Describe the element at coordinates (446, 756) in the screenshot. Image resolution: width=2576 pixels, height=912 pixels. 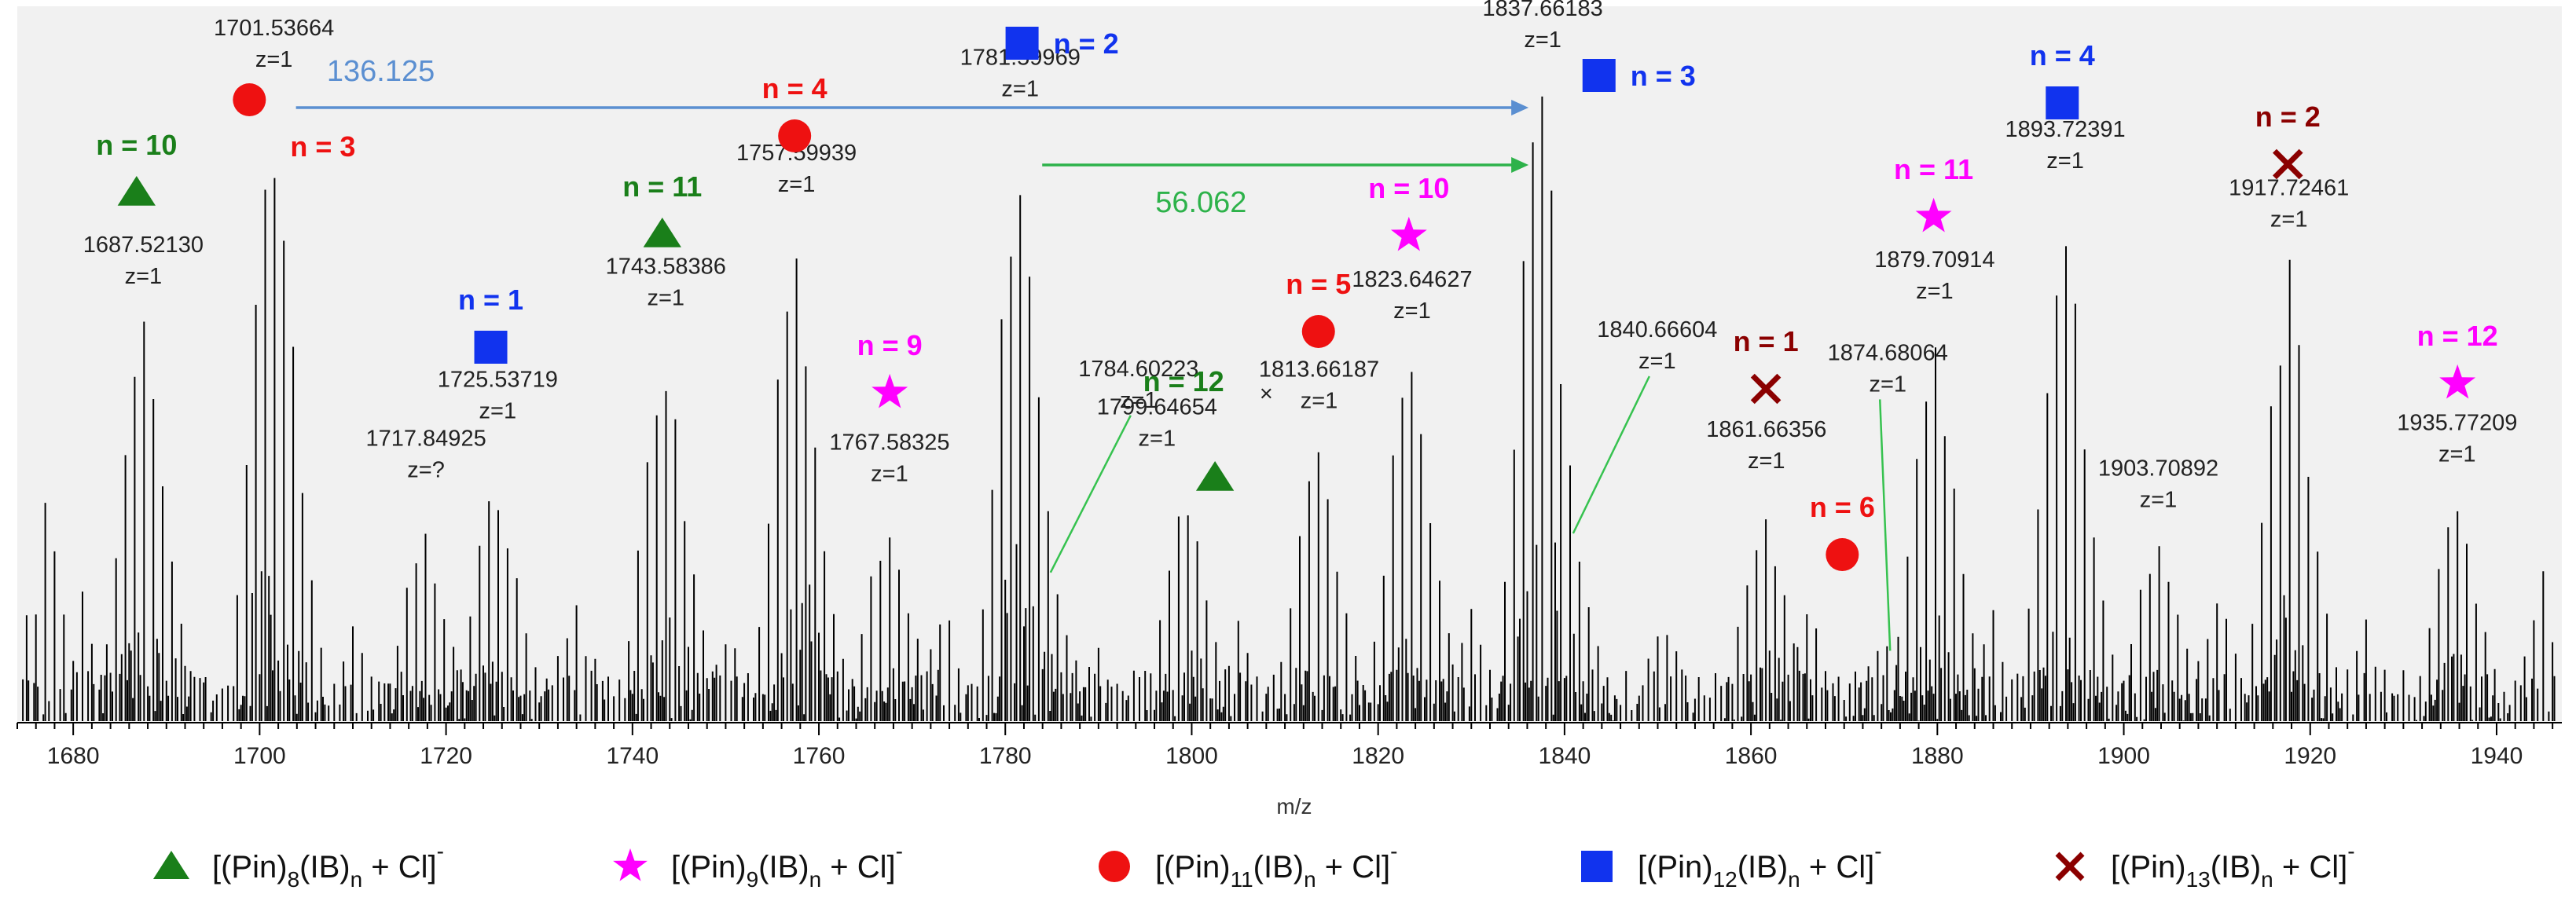
I see `x-tick-label: 1720` at that location.